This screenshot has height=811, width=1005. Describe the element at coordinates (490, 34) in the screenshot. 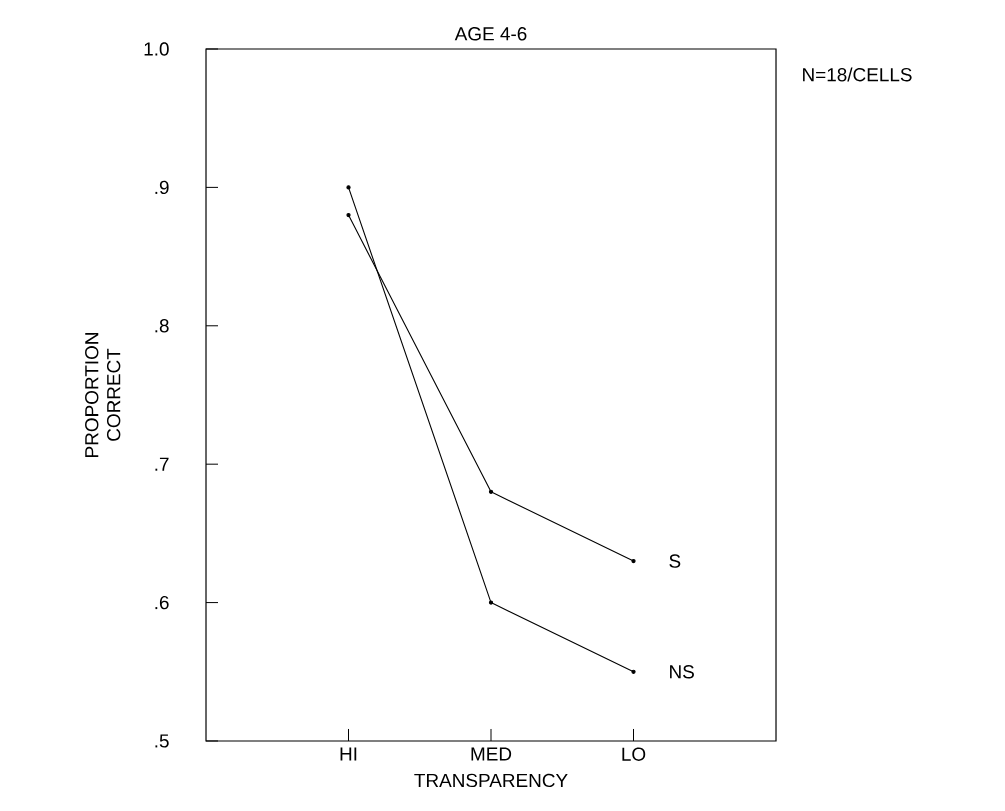

I see `chart-title: AGE 4-6` at that location.